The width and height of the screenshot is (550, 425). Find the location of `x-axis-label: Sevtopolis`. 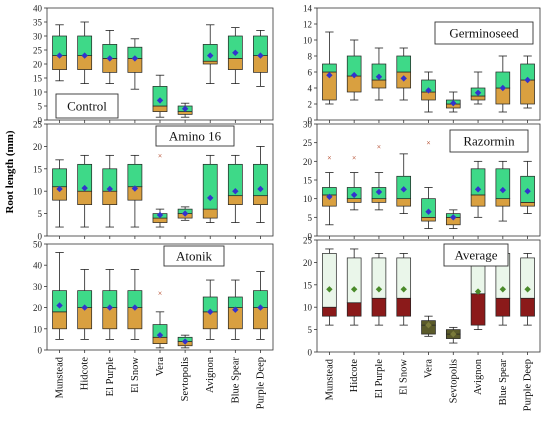

x-axis-label: Sevtopolis is located at coordinates (453, 381).